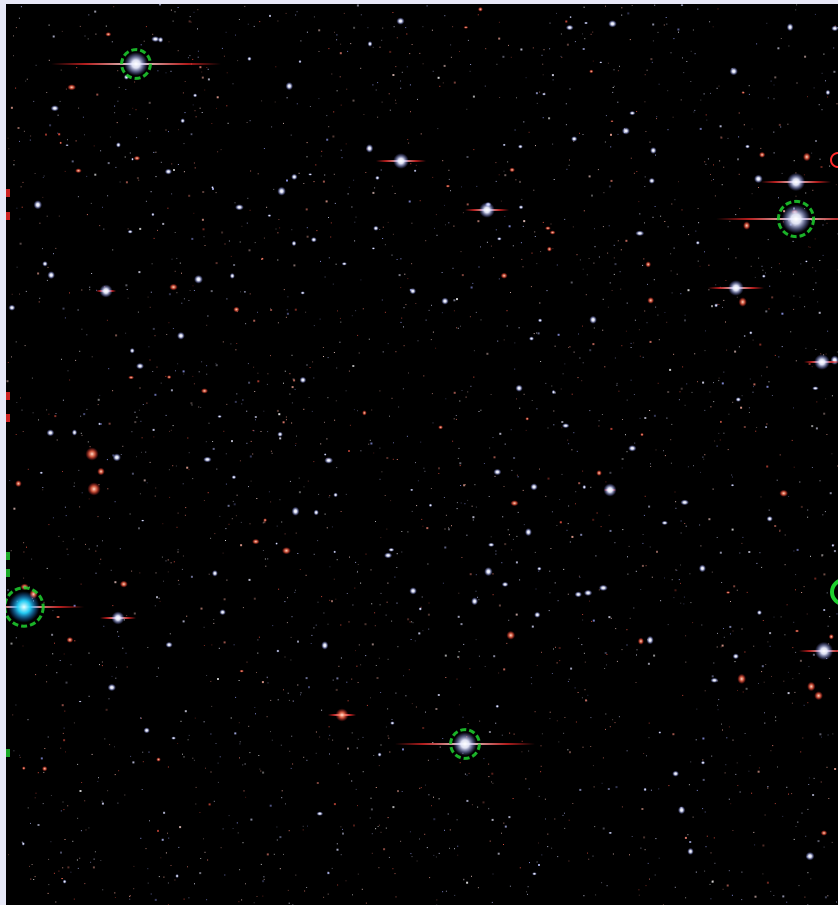 This screenshot has width=838, height=905. I want to click on edge-artifact, so click(8, 216).